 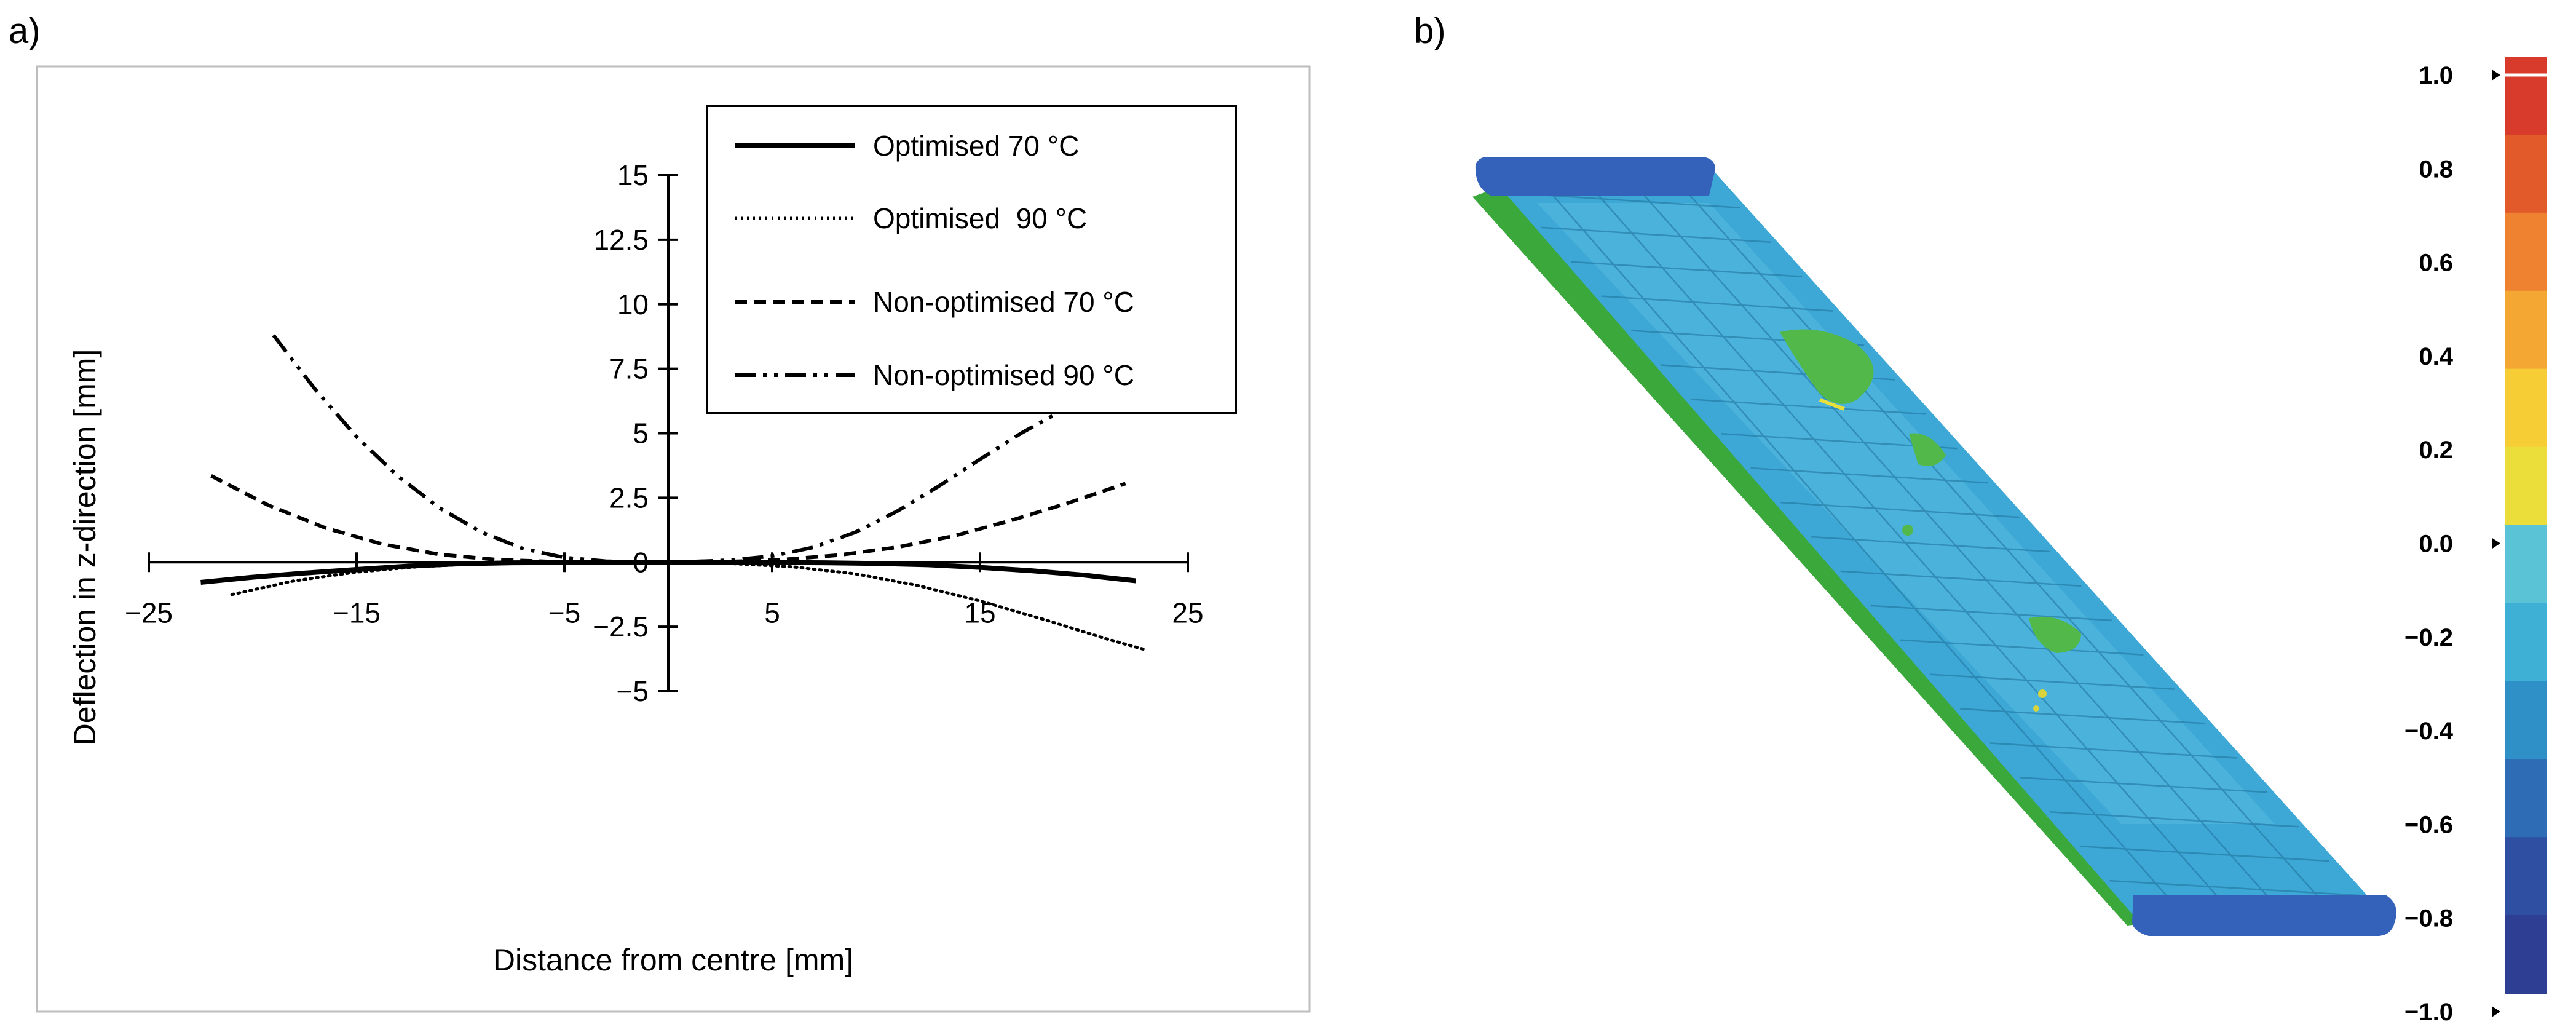 I want to click on patch-1-rim, so click(x=1832, y=404).